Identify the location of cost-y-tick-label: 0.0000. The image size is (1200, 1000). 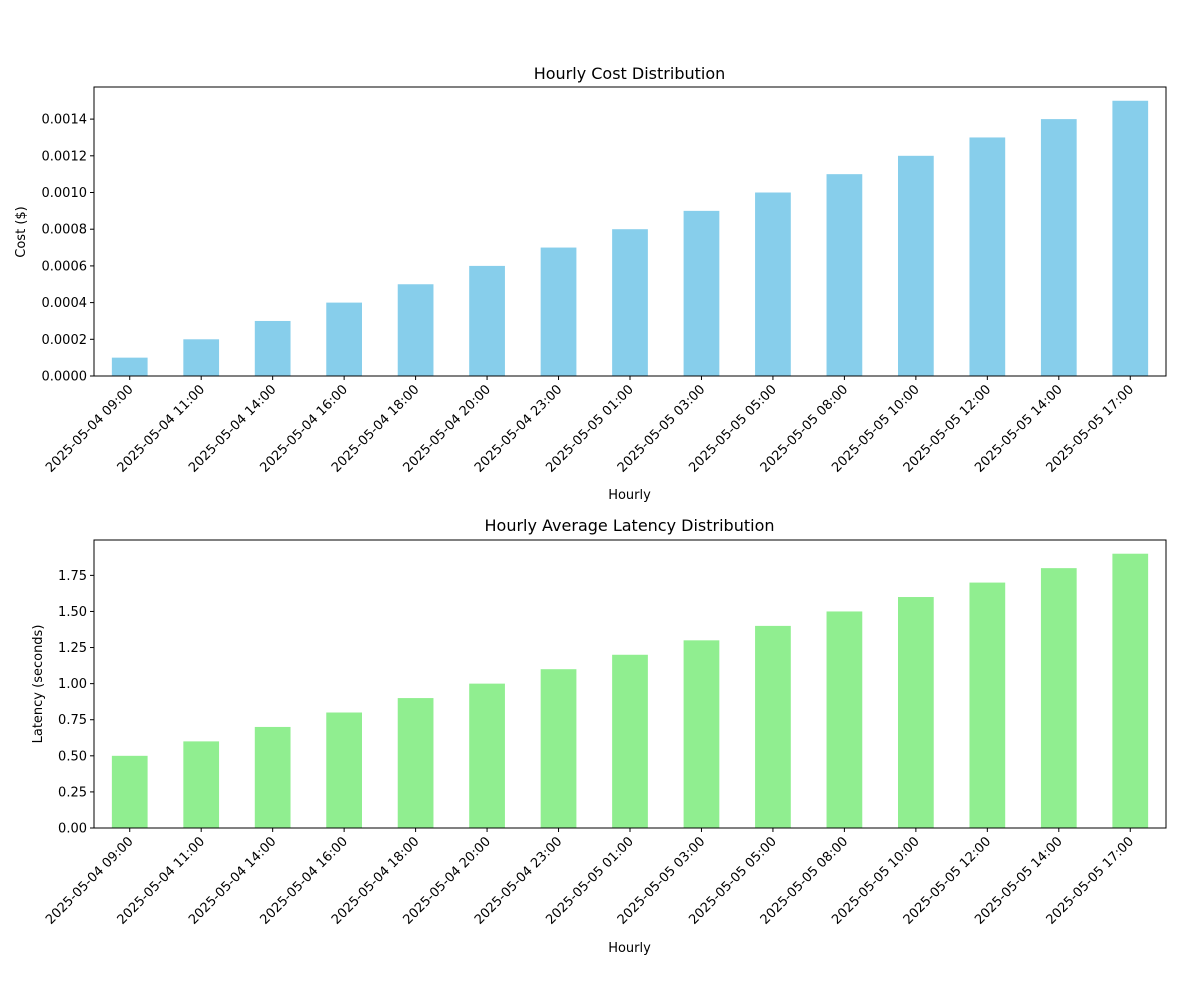
(65, 377).